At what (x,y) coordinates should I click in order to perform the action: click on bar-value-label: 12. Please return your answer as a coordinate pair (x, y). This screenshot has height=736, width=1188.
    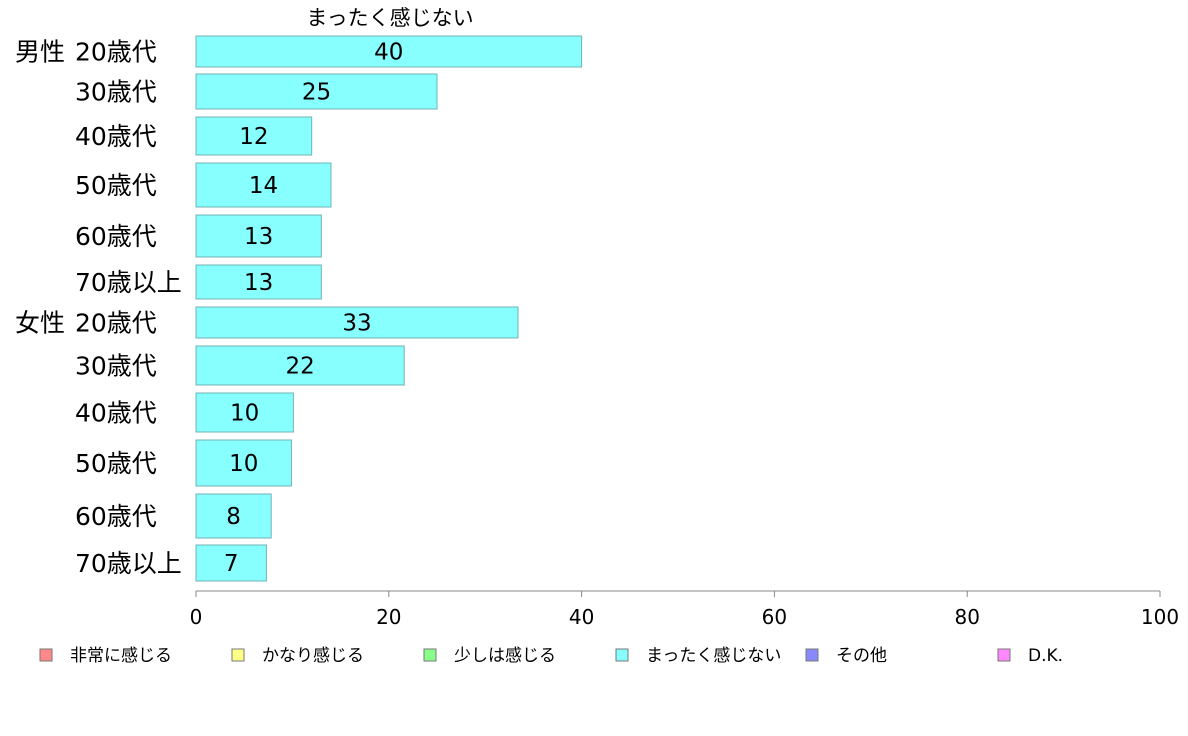
    Looking at the image, I should click on (253, 137).